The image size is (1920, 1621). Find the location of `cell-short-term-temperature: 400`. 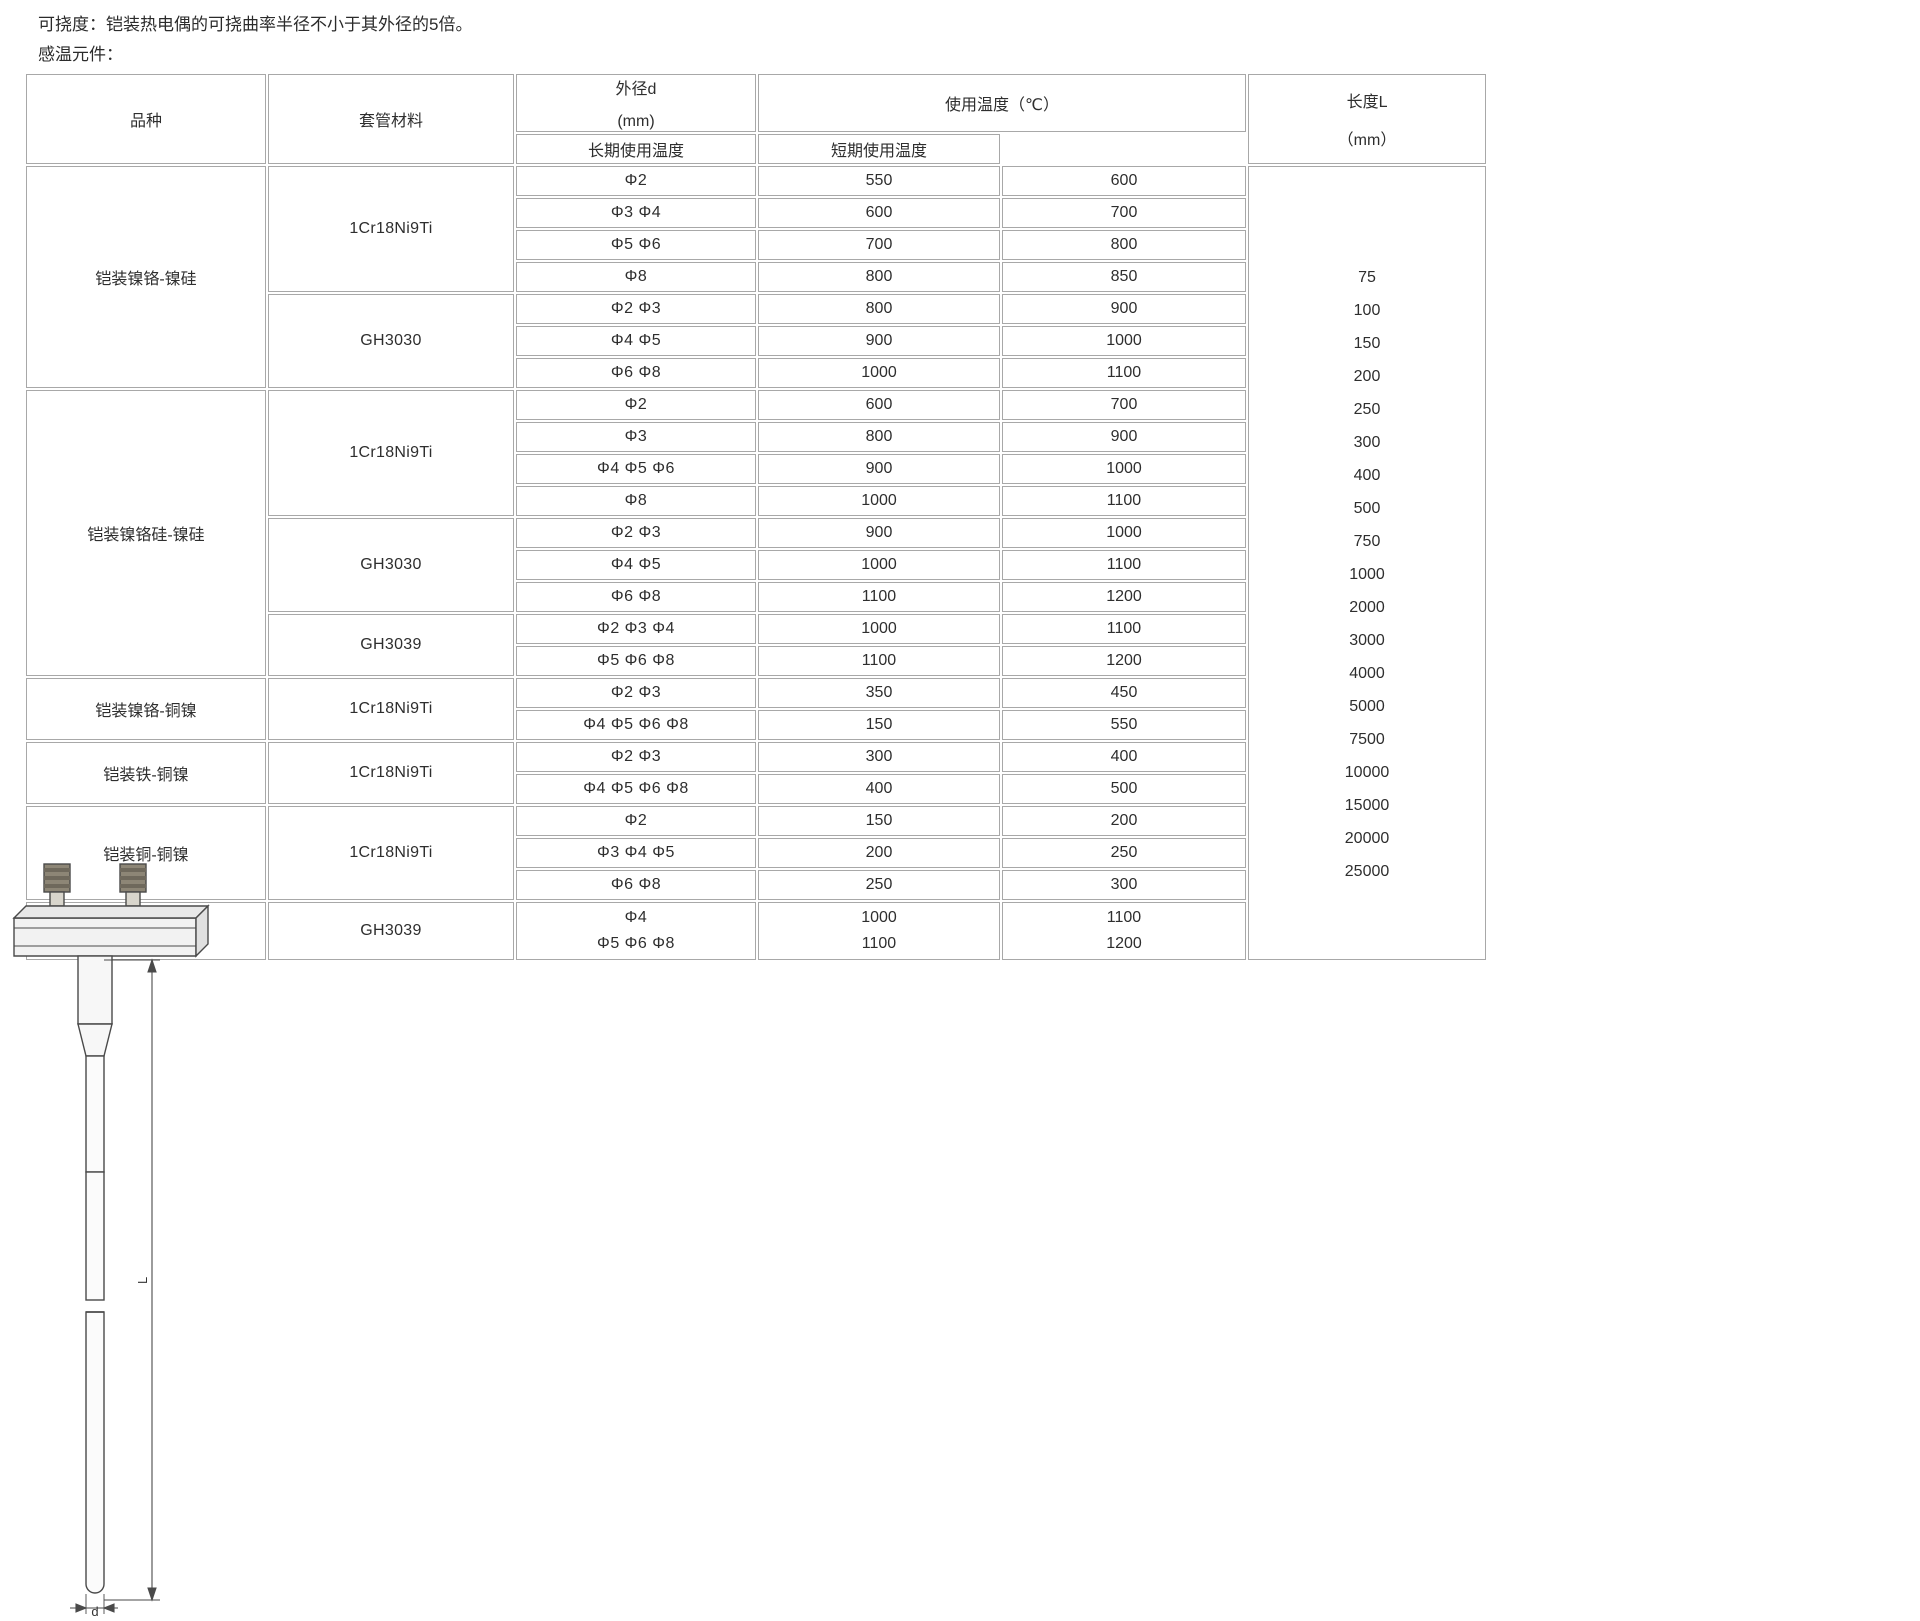

cell-short-term-temperature: 400 is located at coordinates (1124, 757).